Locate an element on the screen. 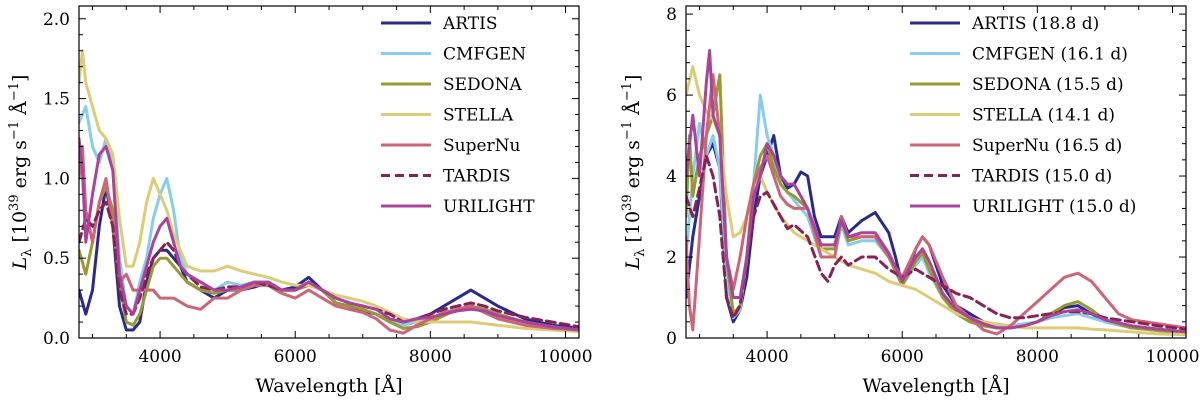 The height and width of the screenshot is (411, 1200). legend-label: TARDIS is located at coordinates (476, 177).